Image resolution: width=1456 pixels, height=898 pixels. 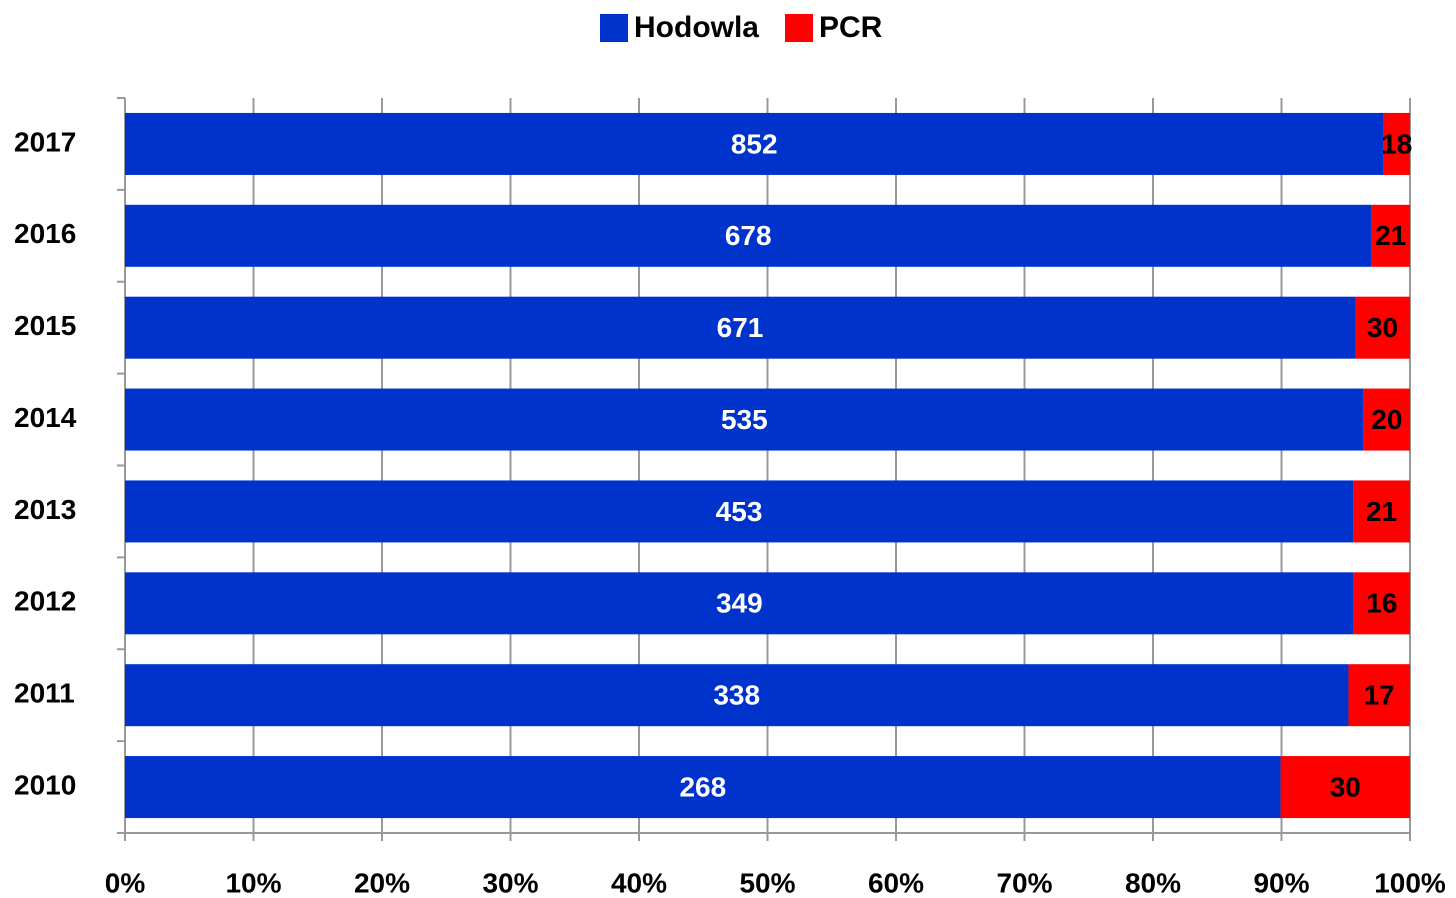 What do you see at coordinates (44, 693) in the screenshot?
I see `y-tick-label: 2011` at bounding box center [44, 693].